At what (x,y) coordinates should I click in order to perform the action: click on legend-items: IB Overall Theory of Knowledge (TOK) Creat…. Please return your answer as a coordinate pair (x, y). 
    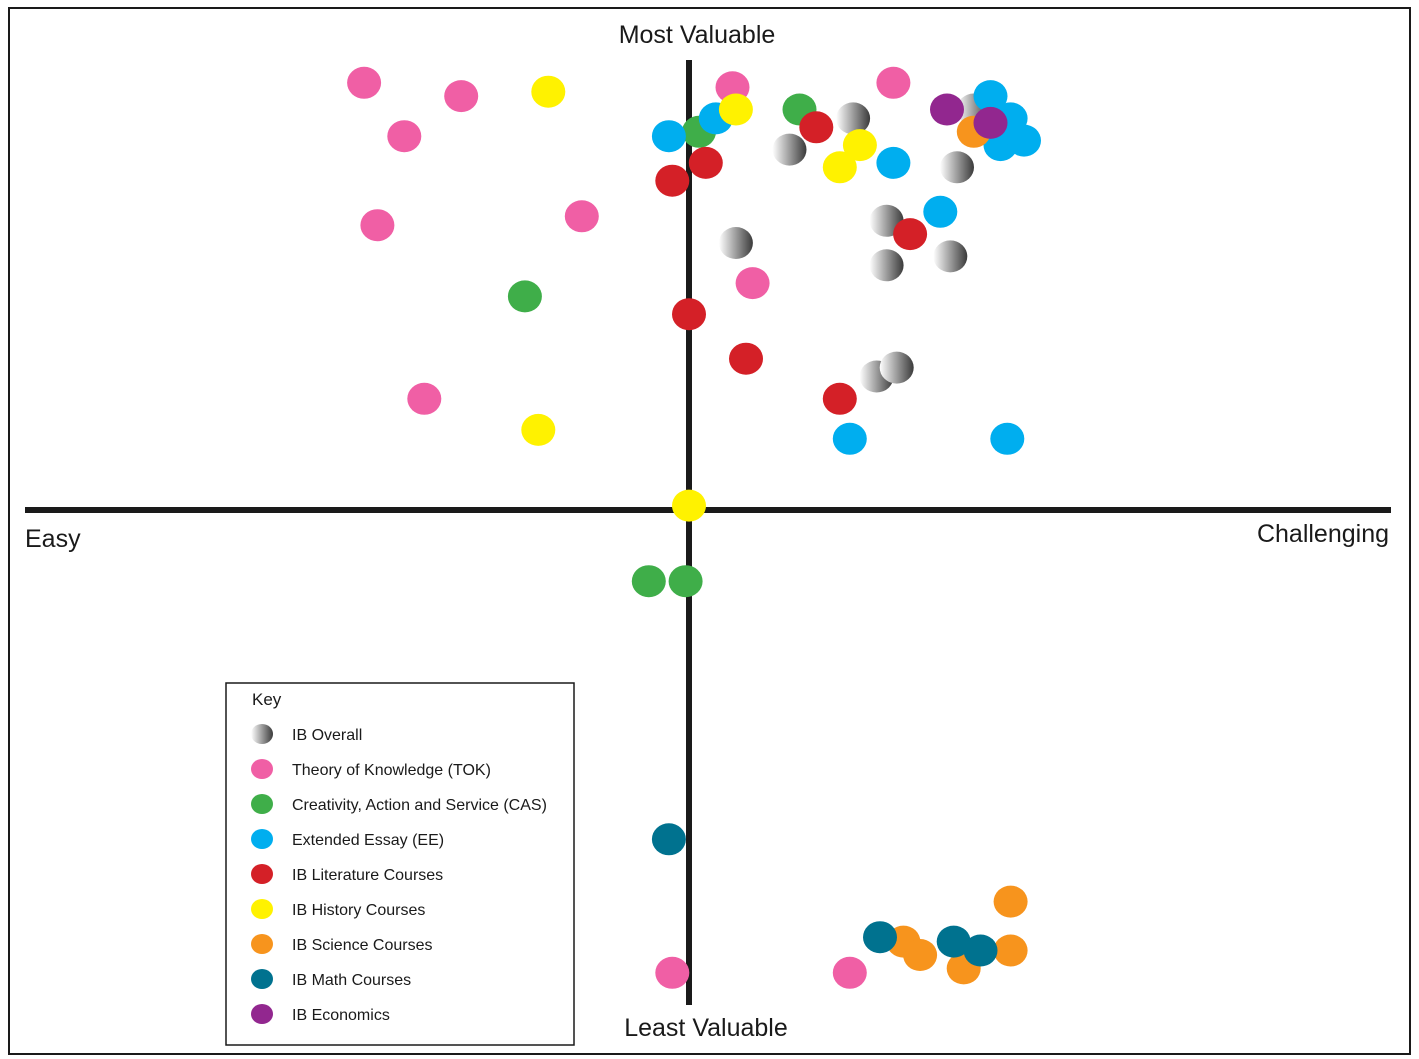
    Looking at the image, I should click on (399, 874).